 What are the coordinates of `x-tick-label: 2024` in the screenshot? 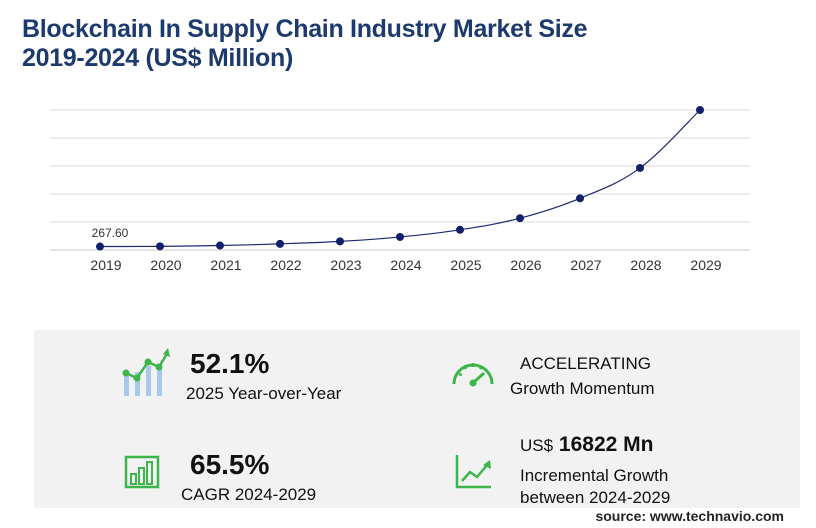 It's located at (405, 265).